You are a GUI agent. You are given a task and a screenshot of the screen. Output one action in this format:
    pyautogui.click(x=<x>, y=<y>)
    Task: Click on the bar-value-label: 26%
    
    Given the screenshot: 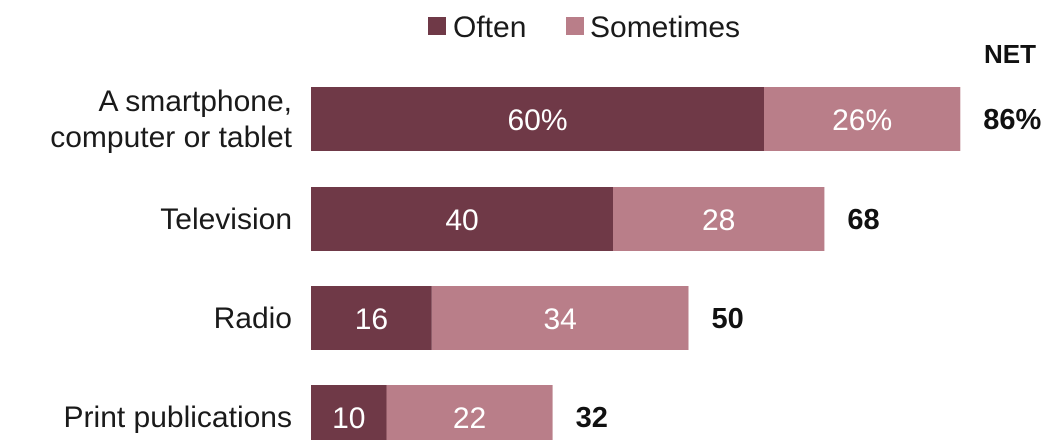 What is the action you would take?
    pyautogui.click(x=862, y=120)
    